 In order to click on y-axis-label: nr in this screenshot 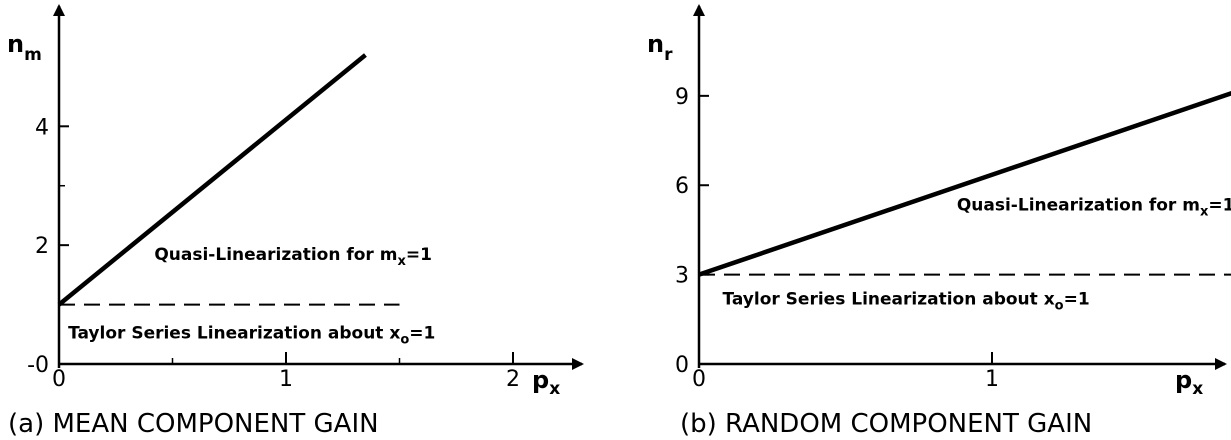, I will do `click(660, 47)`.